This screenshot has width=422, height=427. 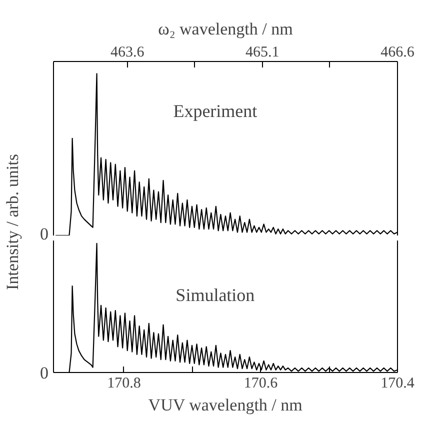 I want to click on x2-tick-label: 466.6, so click(x=397, y=52).